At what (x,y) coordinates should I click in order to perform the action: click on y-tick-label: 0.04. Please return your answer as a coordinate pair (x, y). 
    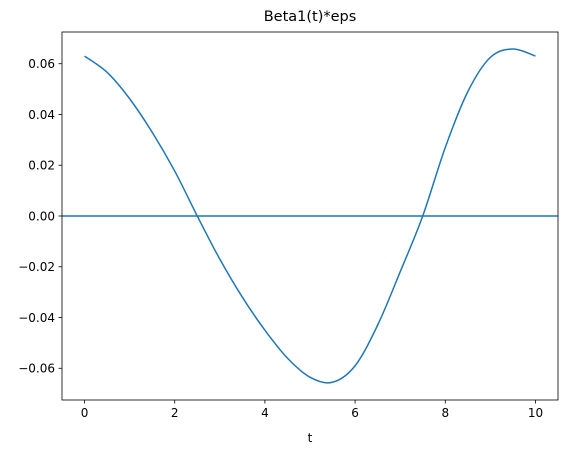
    Looking at the image, I should click on (41, 115).